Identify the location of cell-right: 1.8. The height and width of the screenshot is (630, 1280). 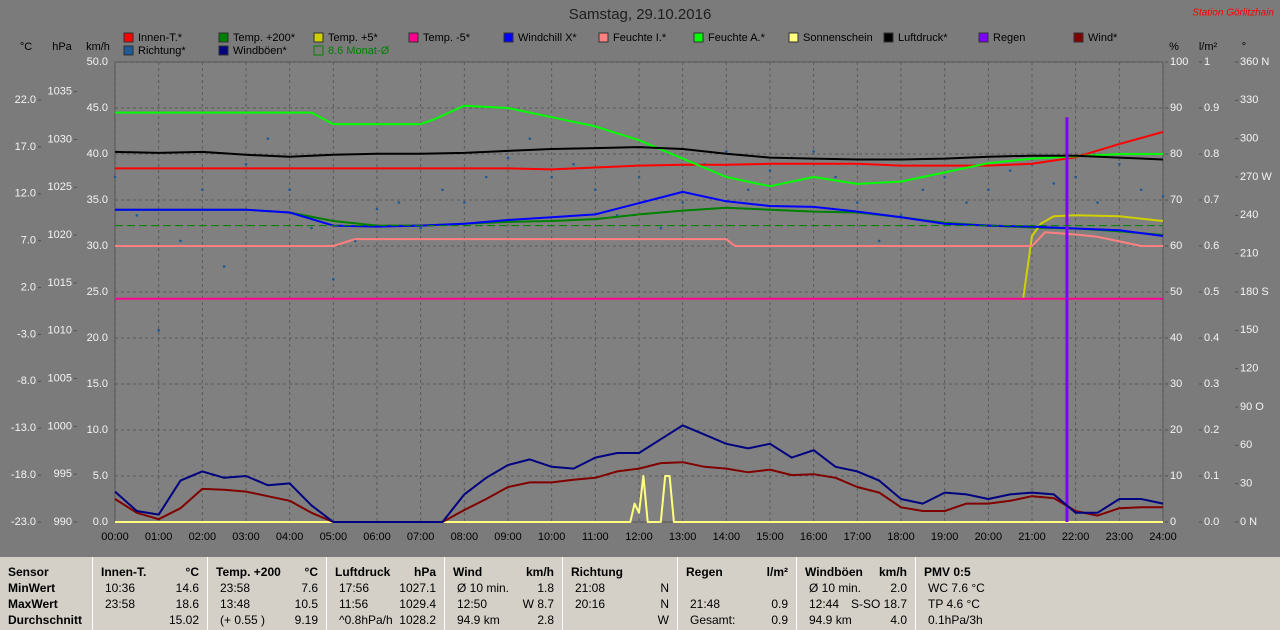
(545, 588).